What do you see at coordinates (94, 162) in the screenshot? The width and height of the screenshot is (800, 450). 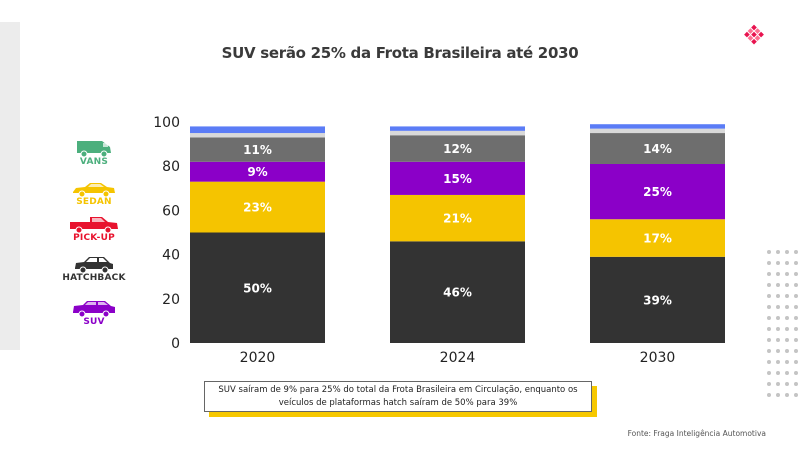 I see `legend-label-vans: VANS` at bounding box center [94, 162].